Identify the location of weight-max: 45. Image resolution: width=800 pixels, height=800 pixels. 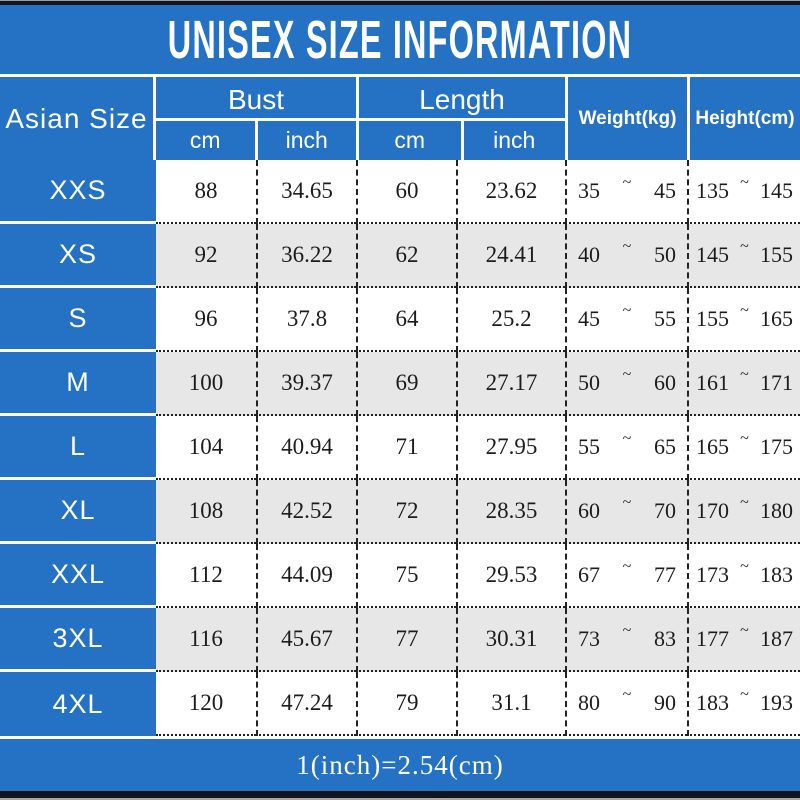
(665, 190).